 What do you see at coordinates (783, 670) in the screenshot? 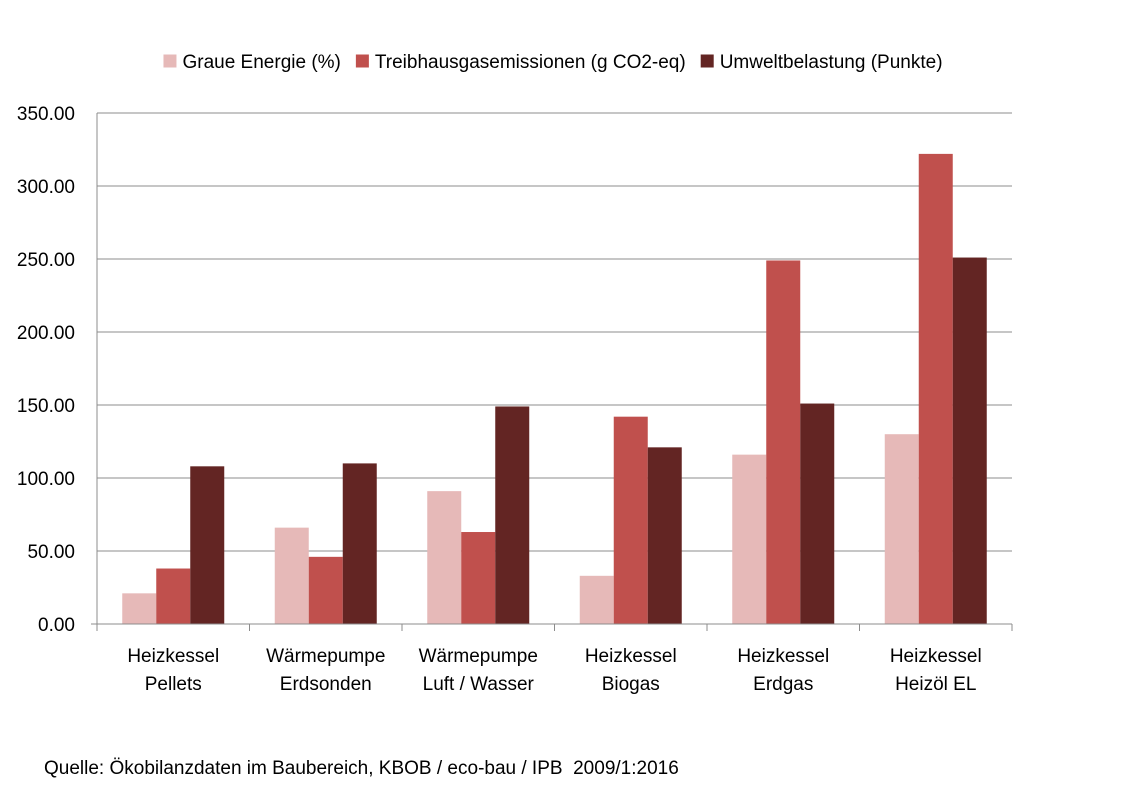
I see `x-category-label: Heizkessel Erdgas` at bounding box center [783, 670].